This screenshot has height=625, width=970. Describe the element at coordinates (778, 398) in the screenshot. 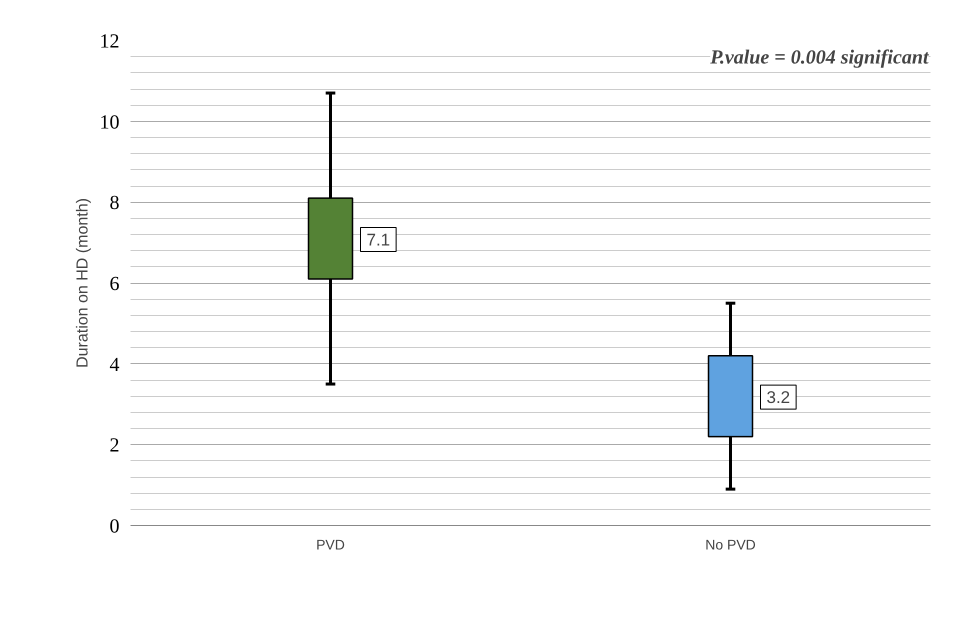

I see `annotation: 3.2` at that location.